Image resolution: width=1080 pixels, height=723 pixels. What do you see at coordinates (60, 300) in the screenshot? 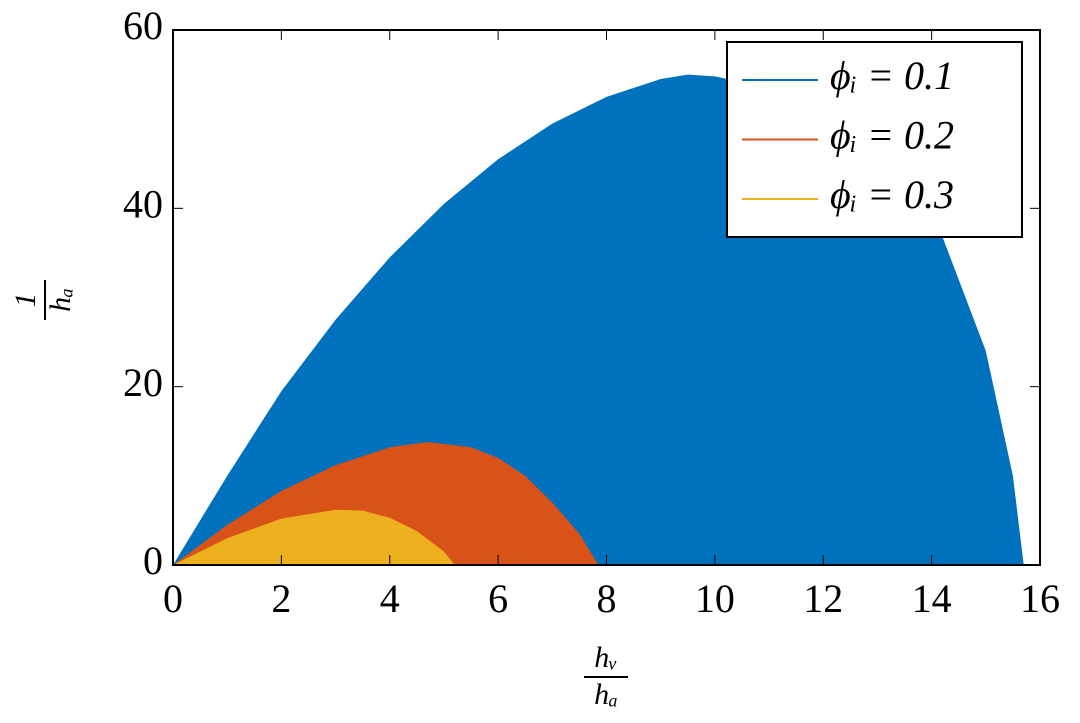
I see `y-label-denominator: hₐ` at bounding box center [60, 300].